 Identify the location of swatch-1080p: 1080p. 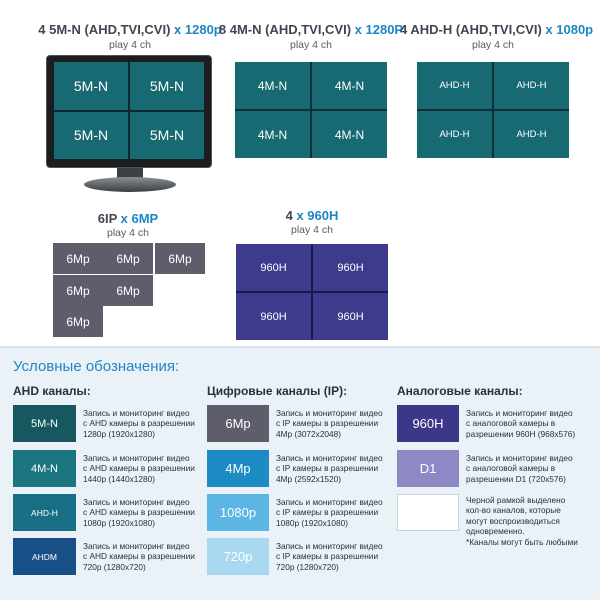
(238, 512).